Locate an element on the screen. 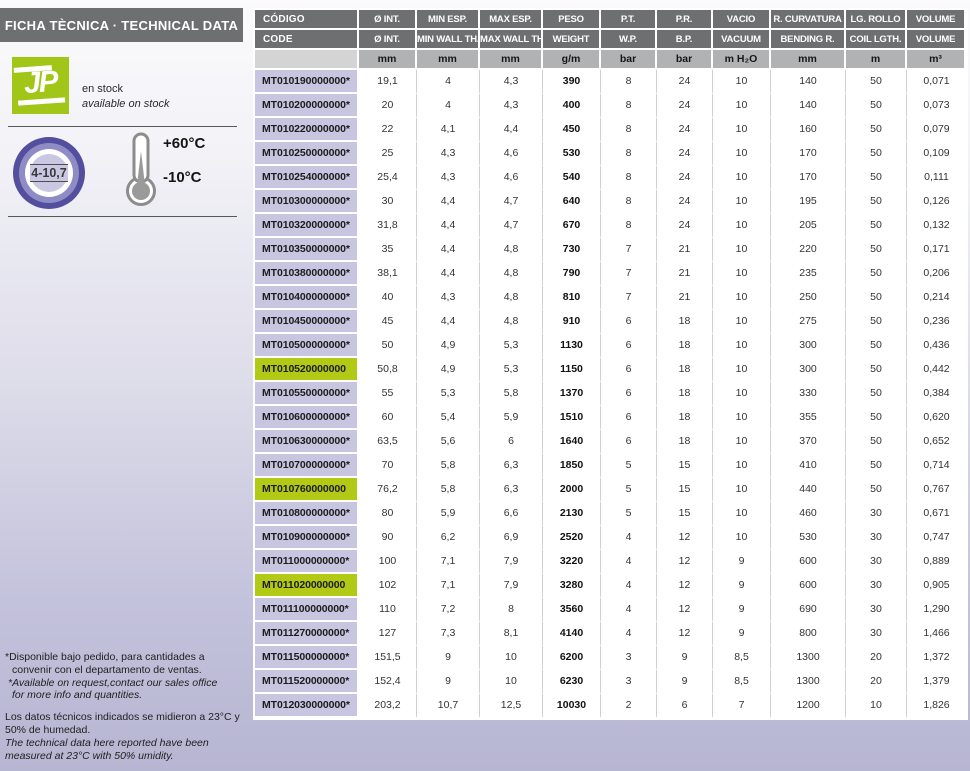 The image size is (970, 771). value-cell: 235 is located at coordinates (808, 274).